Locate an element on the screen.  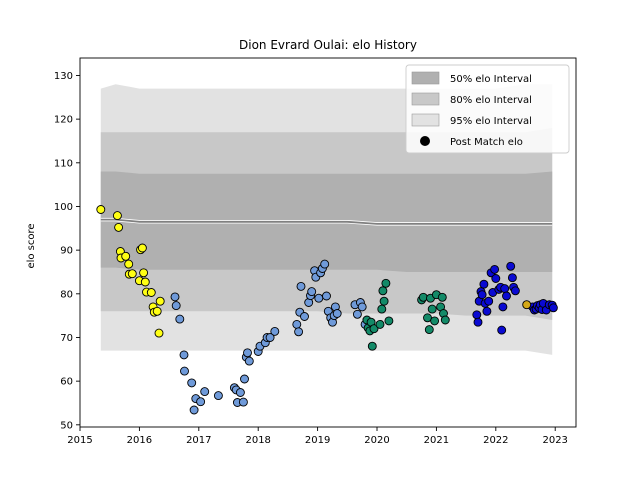
legend-label: 80% elo Interval is located at coordinates (491, 100).